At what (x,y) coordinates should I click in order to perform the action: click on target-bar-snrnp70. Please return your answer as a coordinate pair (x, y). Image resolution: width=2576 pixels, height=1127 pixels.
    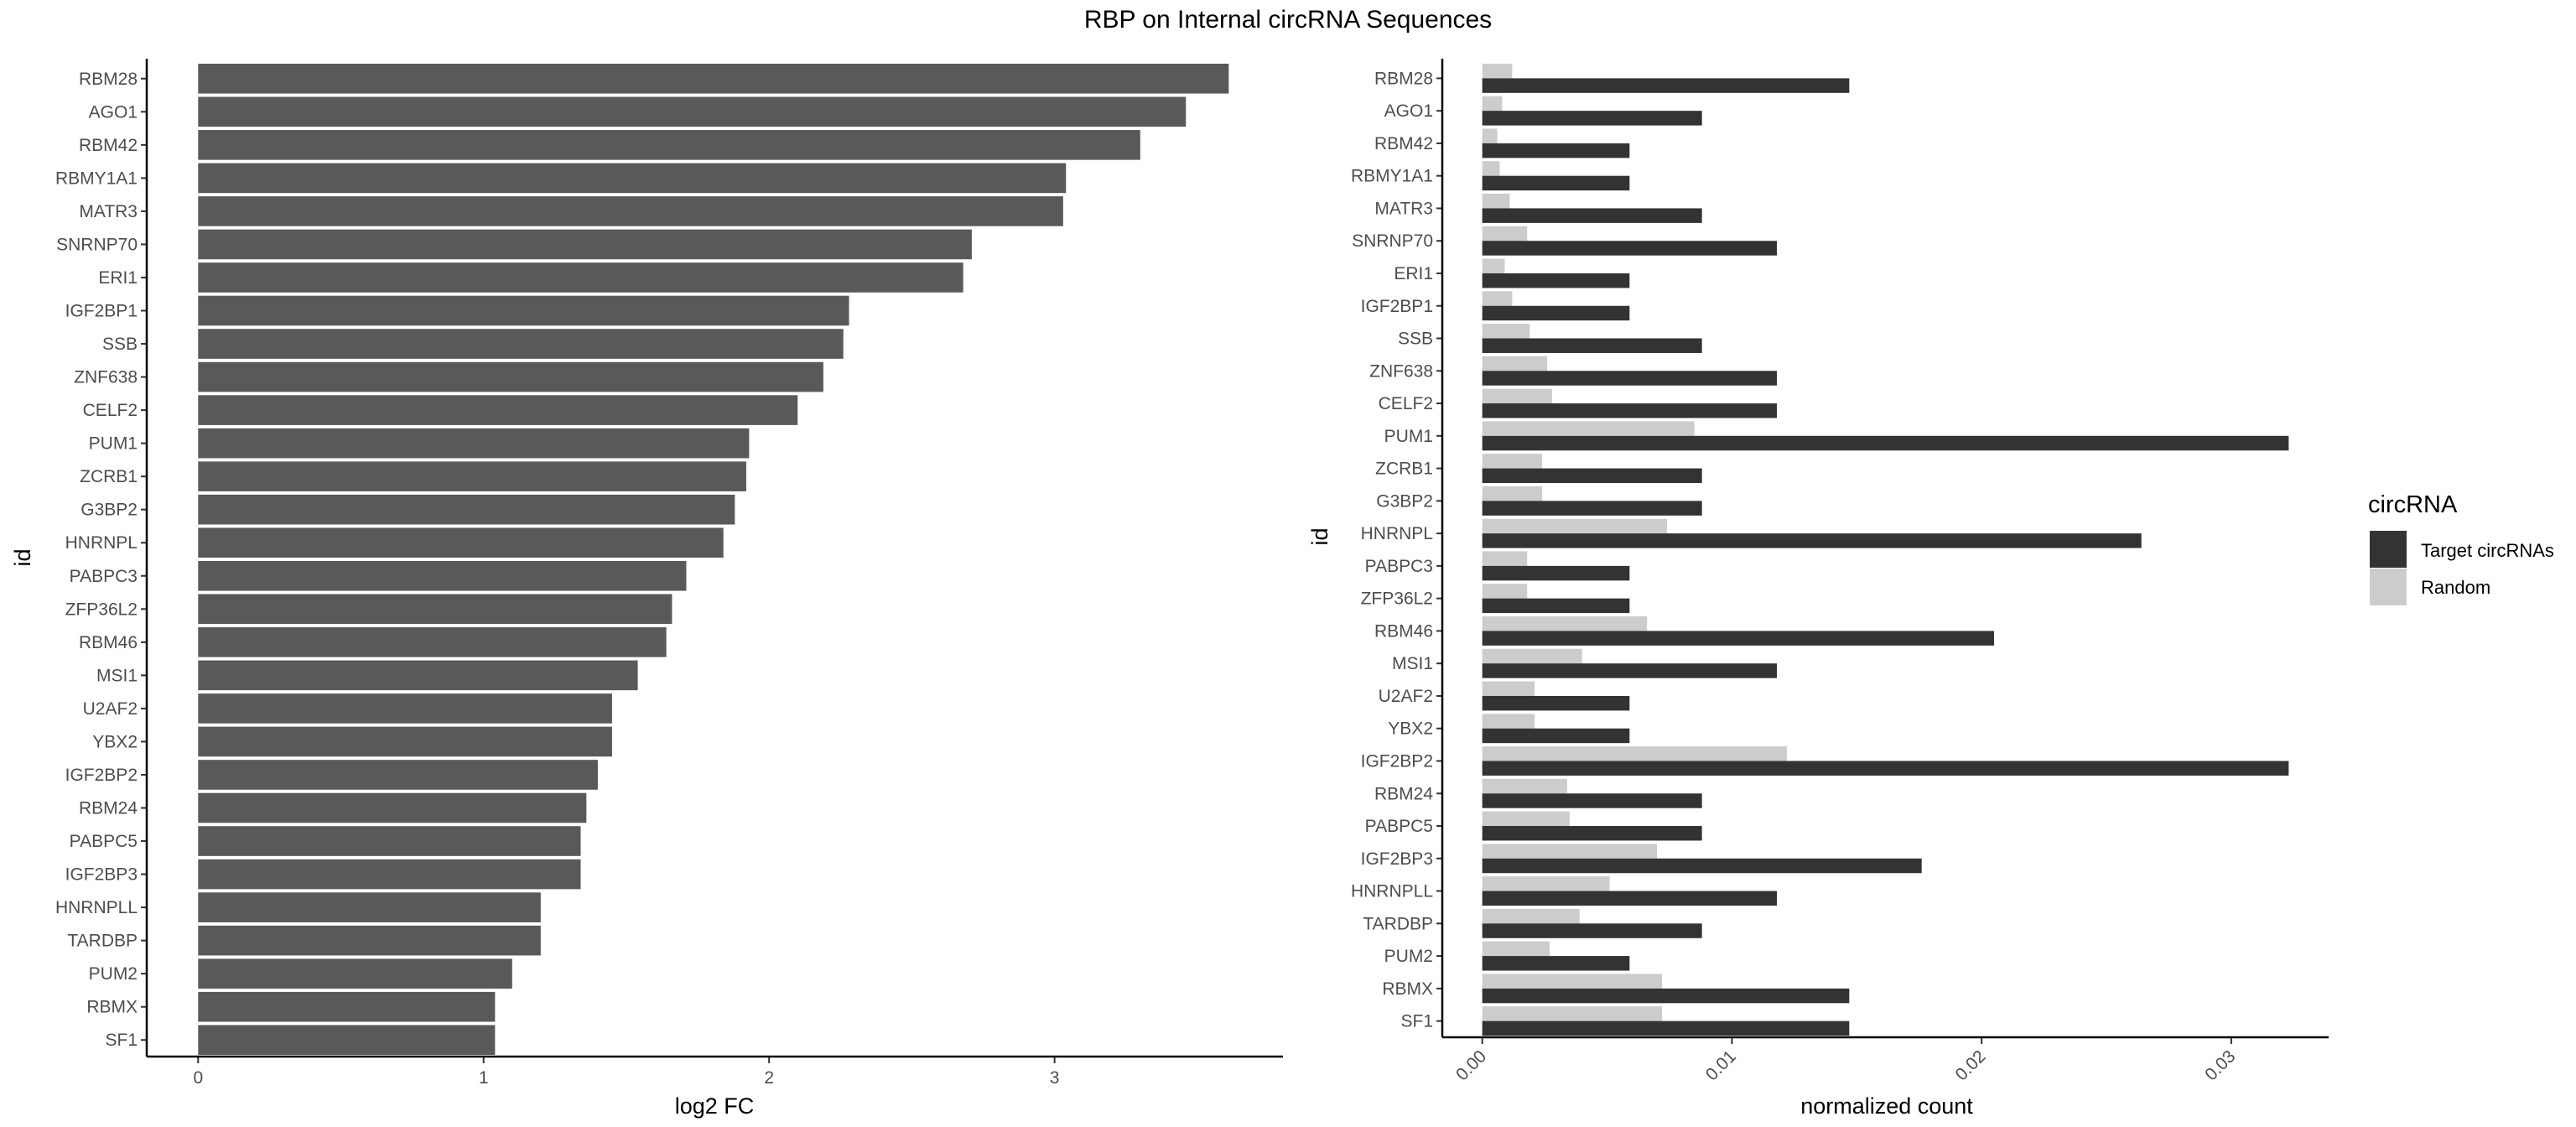
    Looking at the image, I should click on (1629, 248).